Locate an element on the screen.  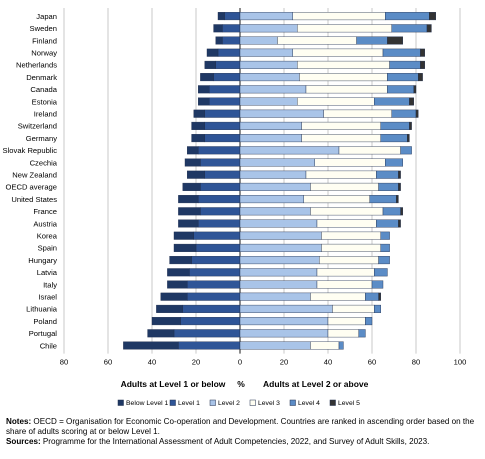
category-label: Ireland is located at coordinates (45, 114).